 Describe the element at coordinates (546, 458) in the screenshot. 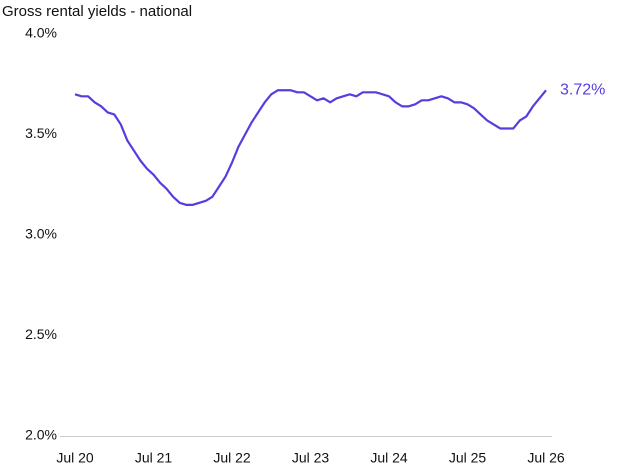

I see `x-tick-label: Jul 26` at that location.